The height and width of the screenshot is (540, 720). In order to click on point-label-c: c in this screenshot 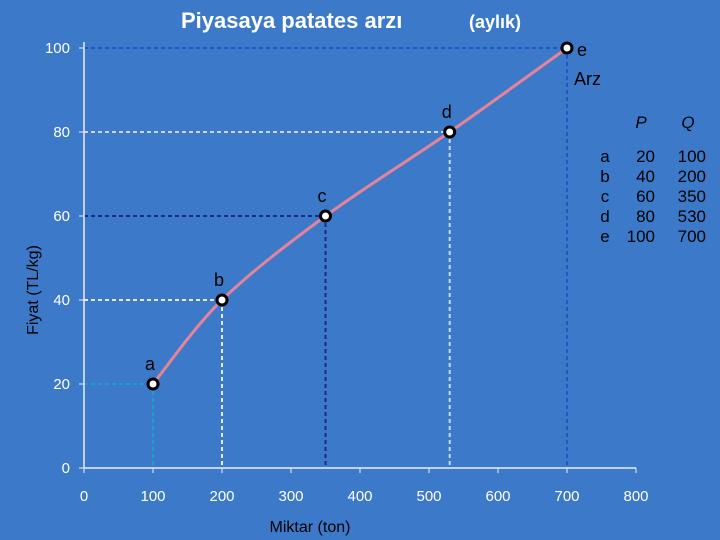, I will do `click(322, 196)`.